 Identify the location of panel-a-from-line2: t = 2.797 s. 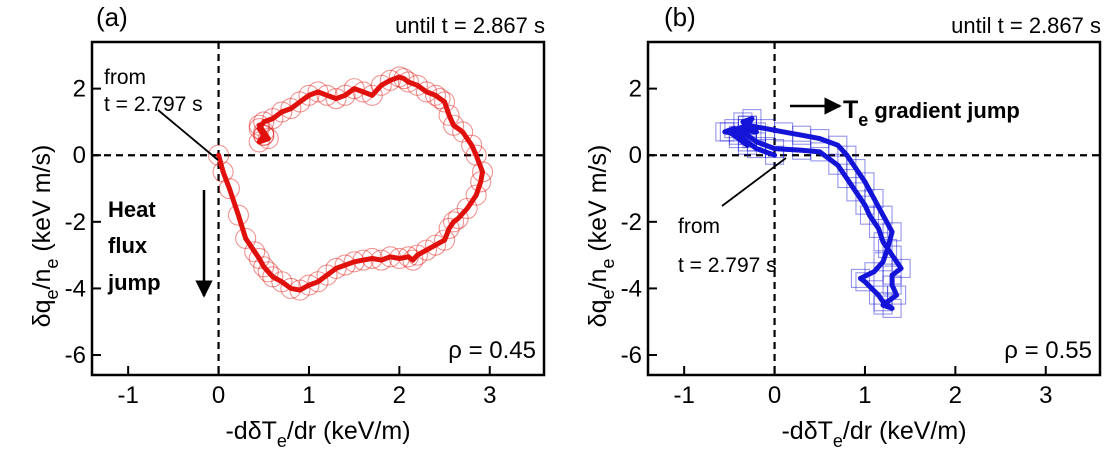
(153, 104).